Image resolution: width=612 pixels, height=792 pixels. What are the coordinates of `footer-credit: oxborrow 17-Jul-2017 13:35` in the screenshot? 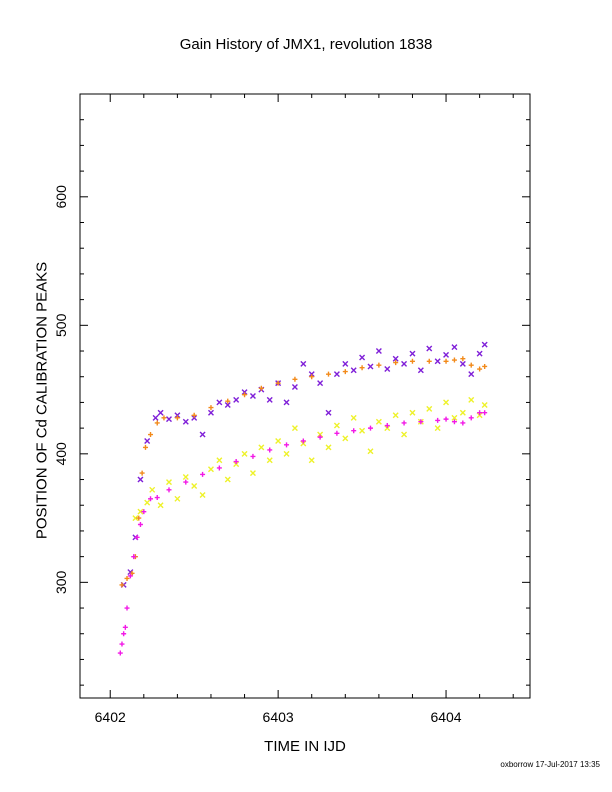 It's located at (550, 764).